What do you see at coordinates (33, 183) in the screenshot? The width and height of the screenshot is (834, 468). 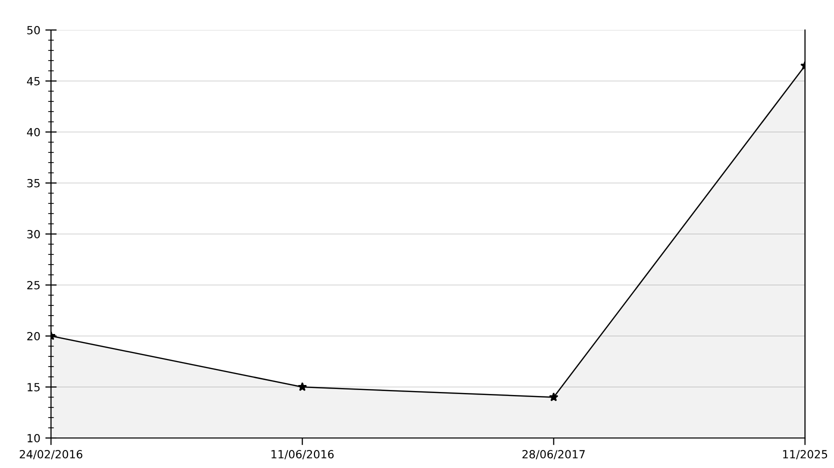 I see `y-tick-label: 35` at bounding box center [33, 183].